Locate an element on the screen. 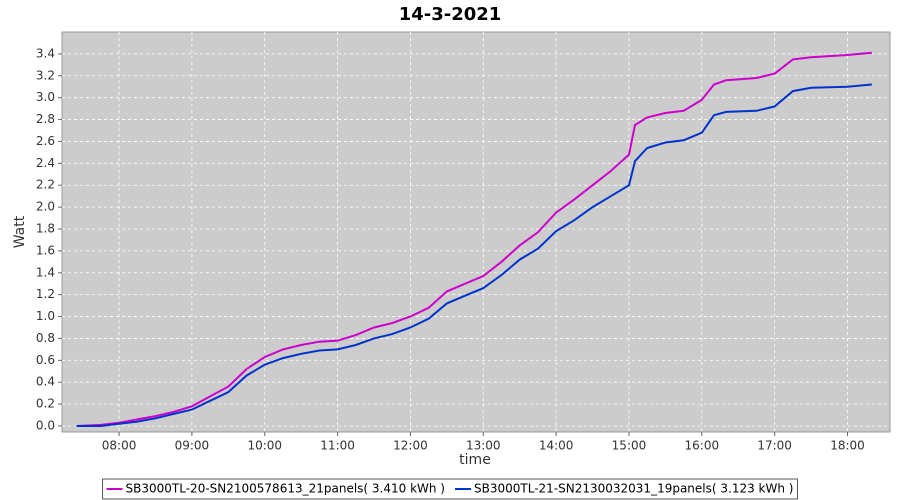 The width and height of the screenshot is (900, 500). x-tick-label: 09:00 is located at coordinates (192, 446).